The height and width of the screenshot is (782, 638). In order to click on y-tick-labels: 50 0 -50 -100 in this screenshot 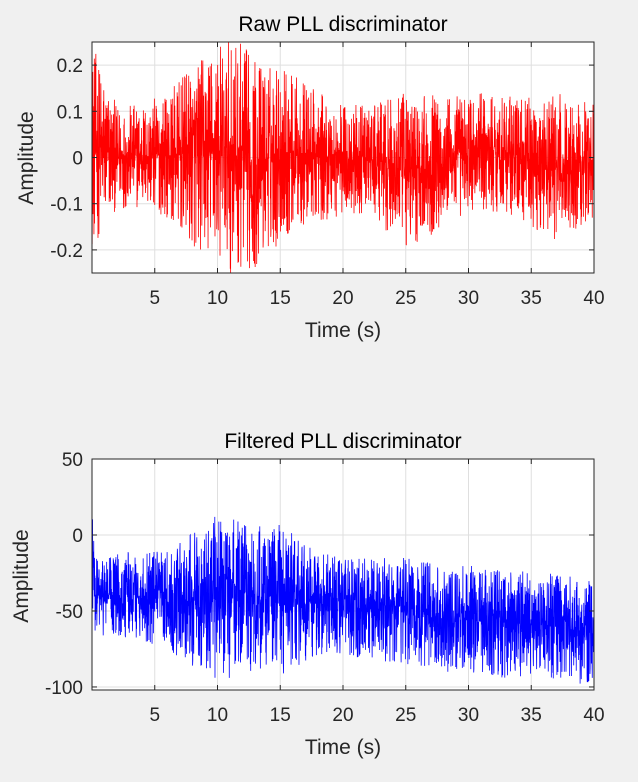, I will do `click(64, 574)`.